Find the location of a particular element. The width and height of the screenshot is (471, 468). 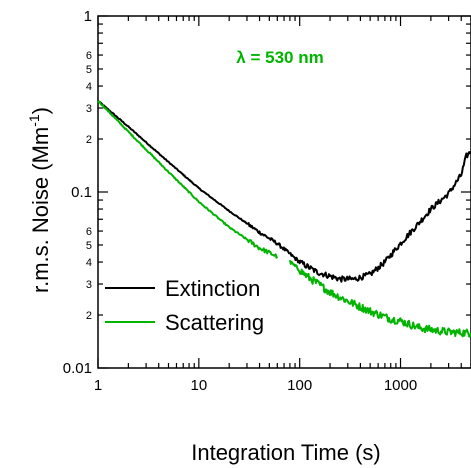

x-tick-label: 1 is located at coordinates (98, 385).